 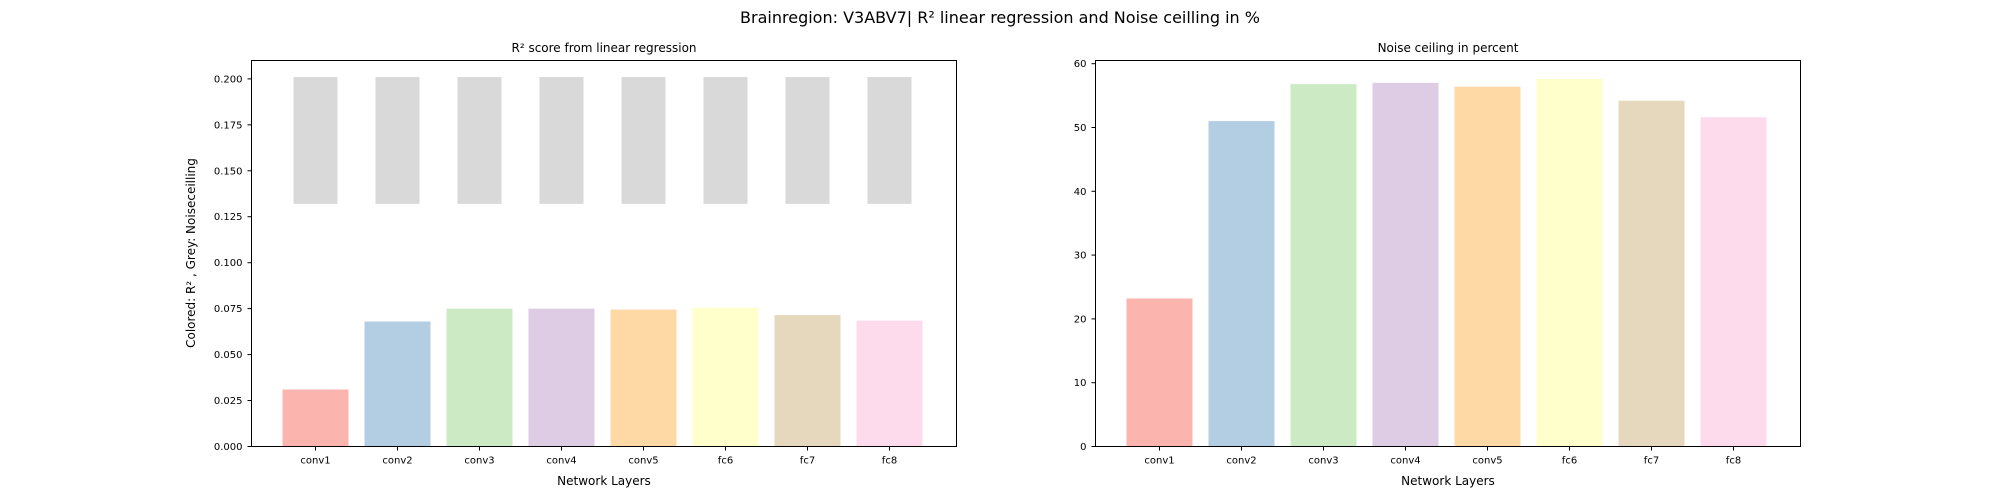 I want to click on noise-ceiling-y-tick-label-0: 0, so click(x=1083, y=447).